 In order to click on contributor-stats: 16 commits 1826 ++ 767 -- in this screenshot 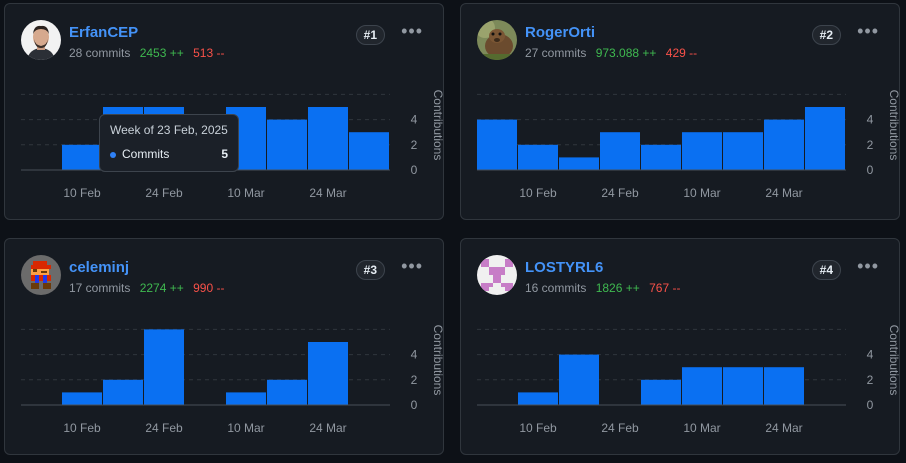, I will do `click(602, 288)`.